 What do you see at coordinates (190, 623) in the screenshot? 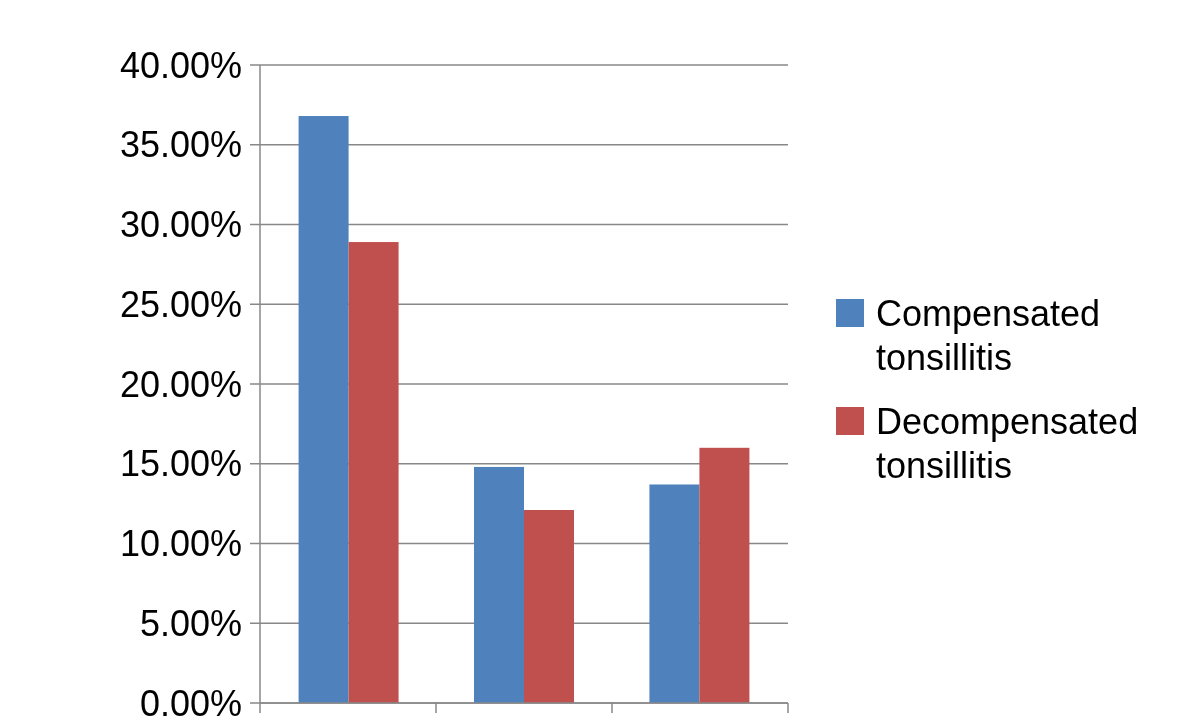
I see `y-tick-label: 5.00%` at bounding box center [190, 623].